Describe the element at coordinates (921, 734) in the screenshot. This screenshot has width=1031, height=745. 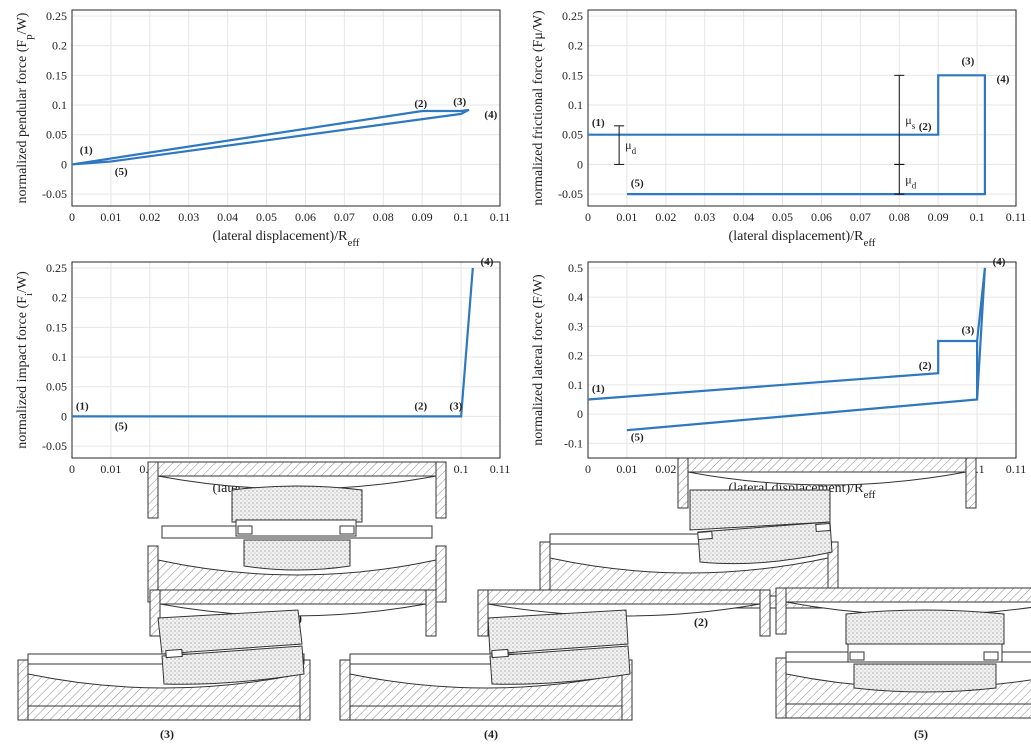
I see `diagram-label-5: (5)` at that location.